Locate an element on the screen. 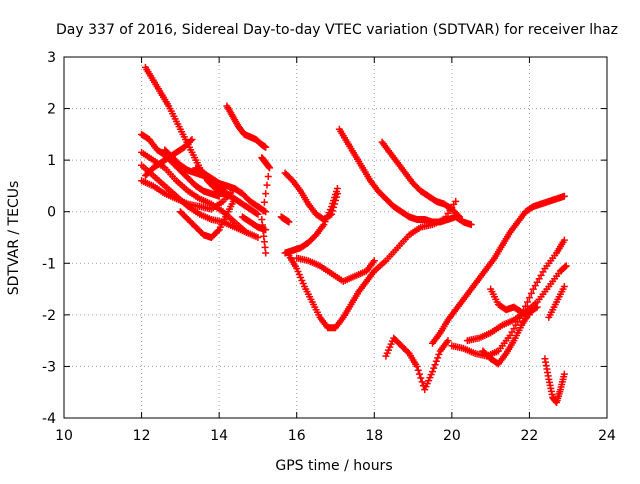  x-tick-label: 24 is located at coordinates (607, 436).